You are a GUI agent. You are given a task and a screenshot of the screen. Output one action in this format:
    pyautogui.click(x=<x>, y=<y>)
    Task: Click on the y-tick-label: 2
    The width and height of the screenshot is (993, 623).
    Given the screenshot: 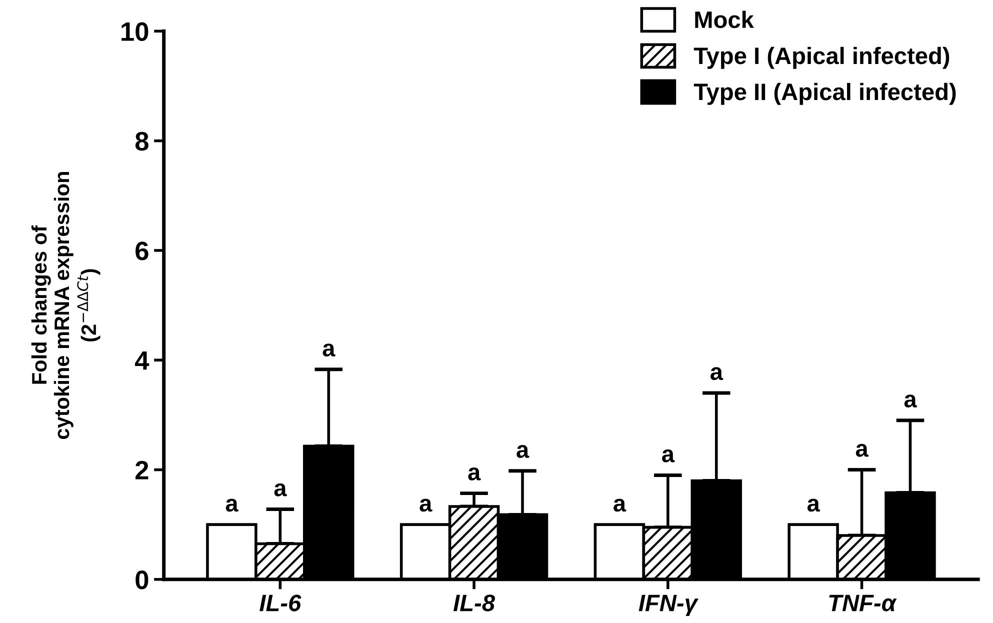 What is the action you would take?
    pyautogui.click(x=142, y=470)
    